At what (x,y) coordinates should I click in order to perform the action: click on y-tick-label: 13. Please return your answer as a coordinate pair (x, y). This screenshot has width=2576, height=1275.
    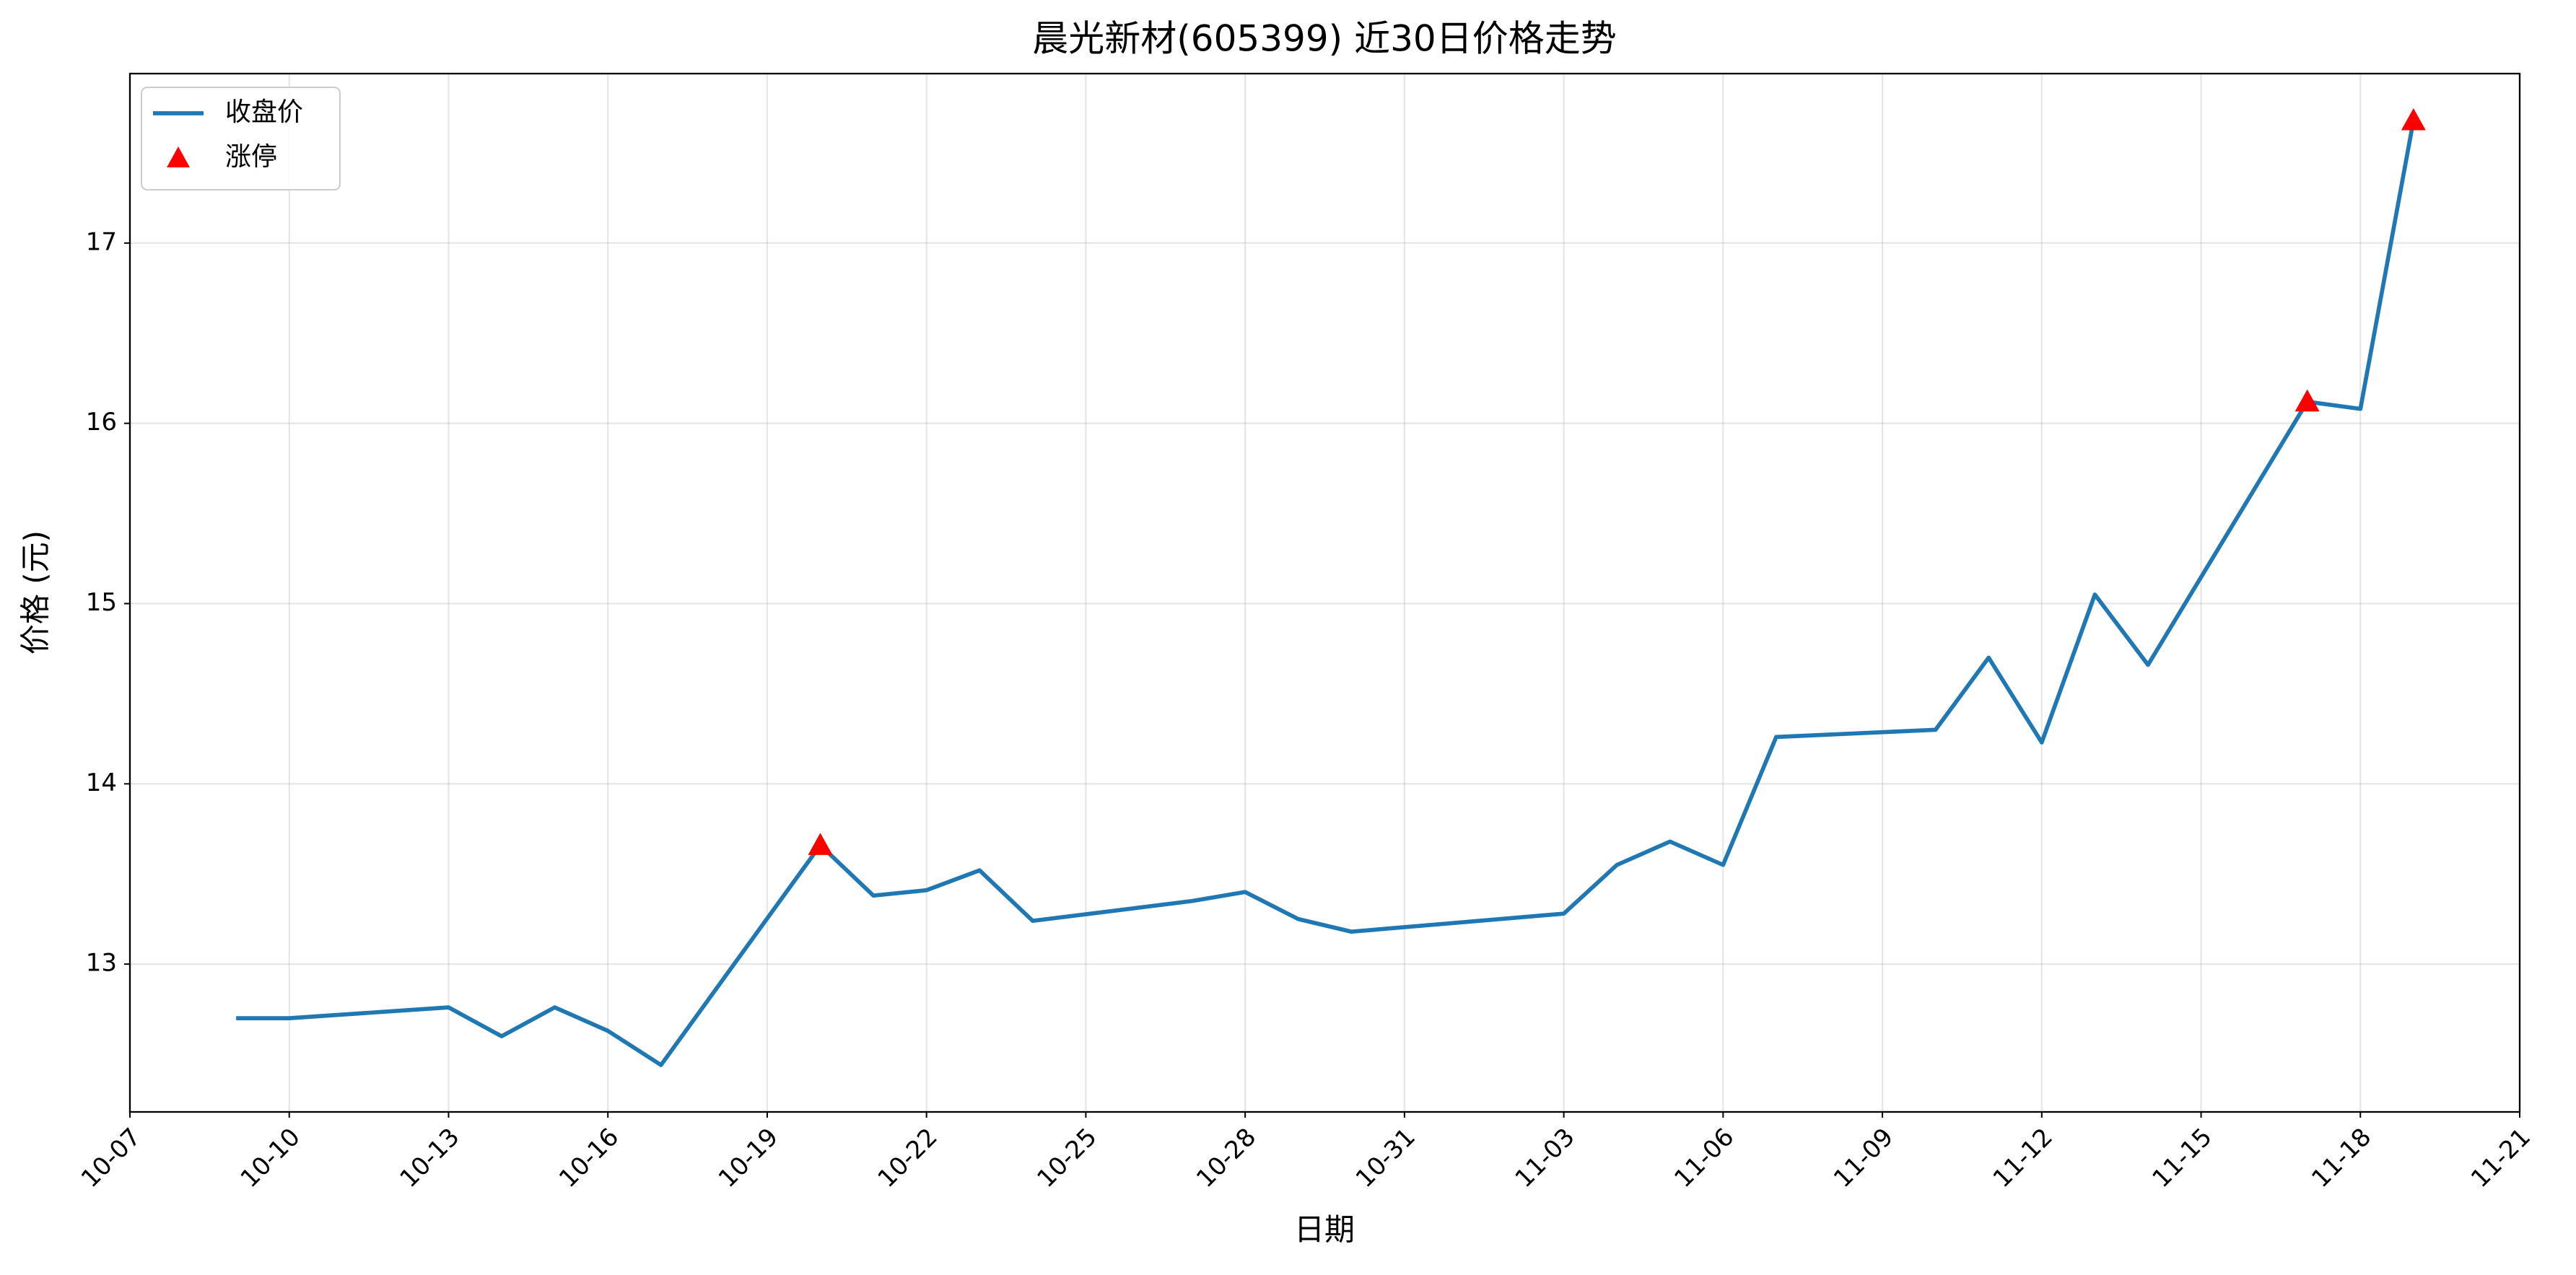
    Looking at the image, I should click on (101, 964).